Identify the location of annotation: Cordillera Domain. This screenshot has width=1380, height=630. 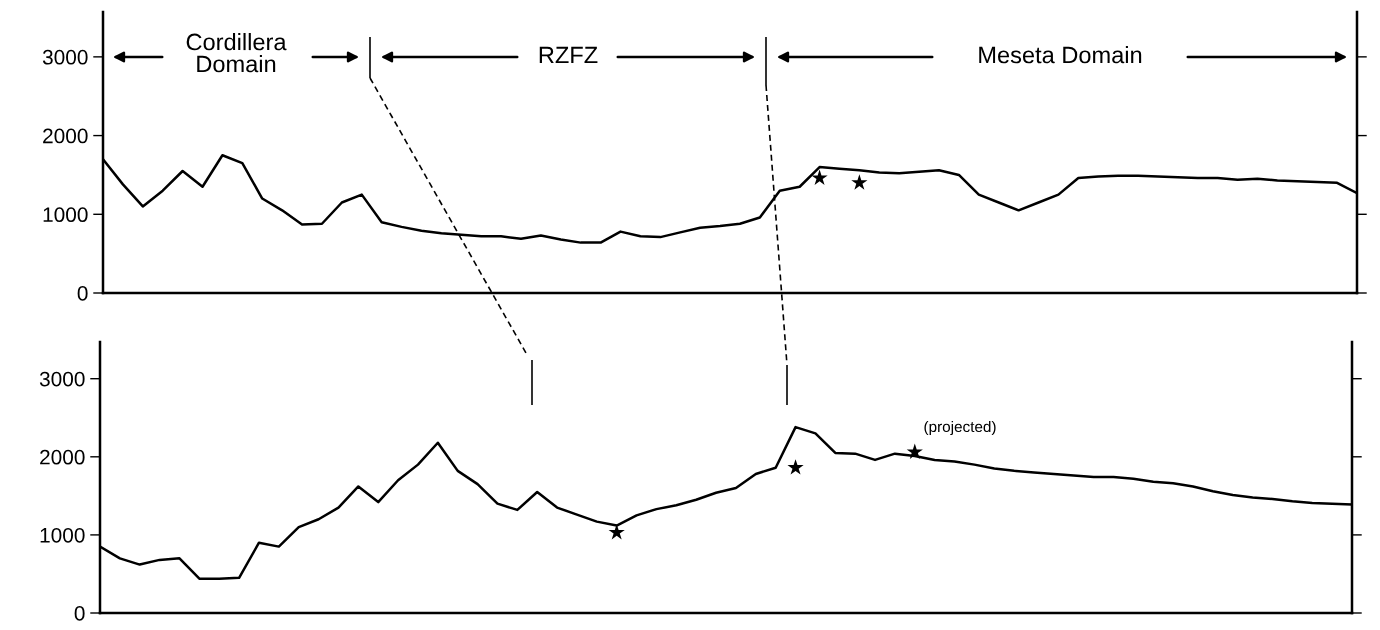
(236, 52).